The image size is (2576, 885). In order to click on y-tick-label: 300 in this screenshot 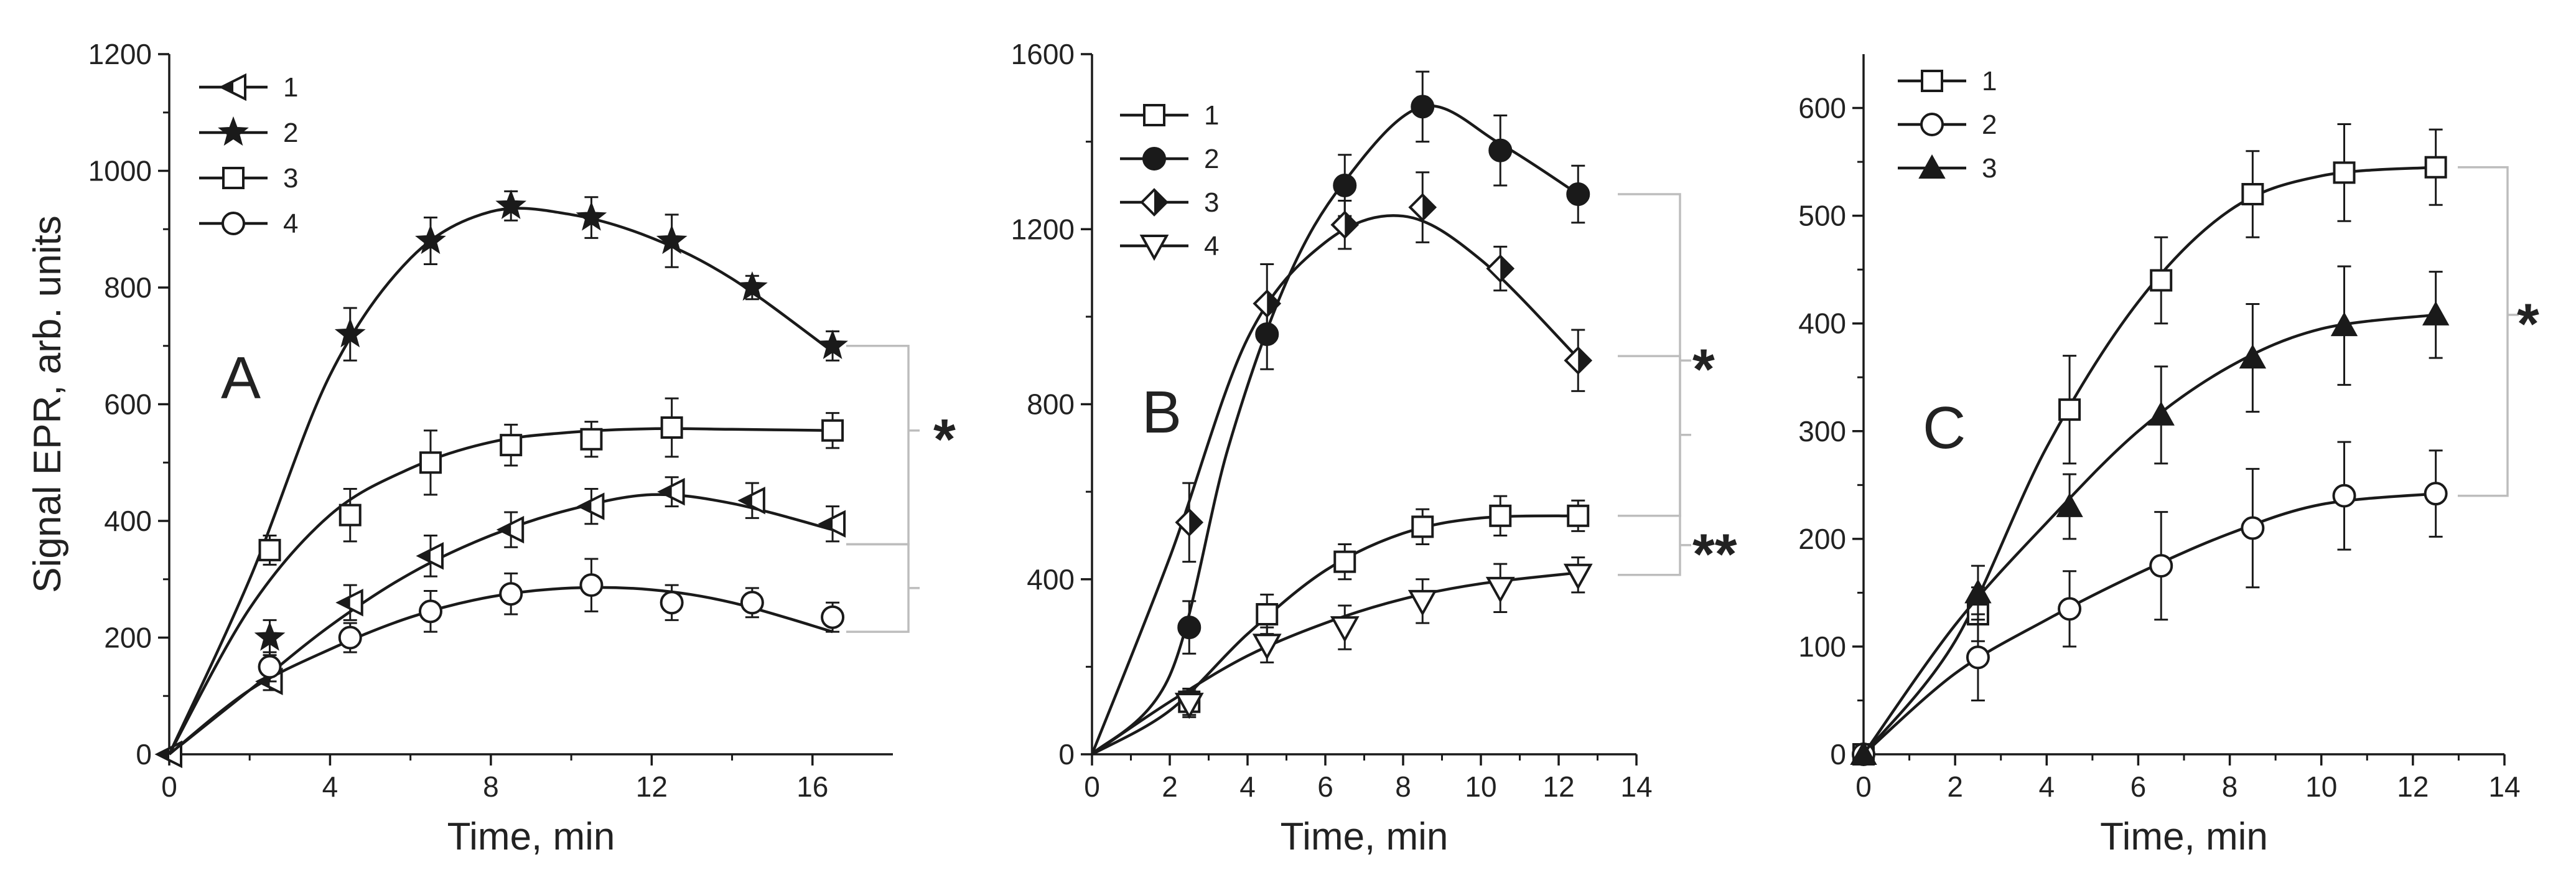, I will do `click(1822, 431)`.